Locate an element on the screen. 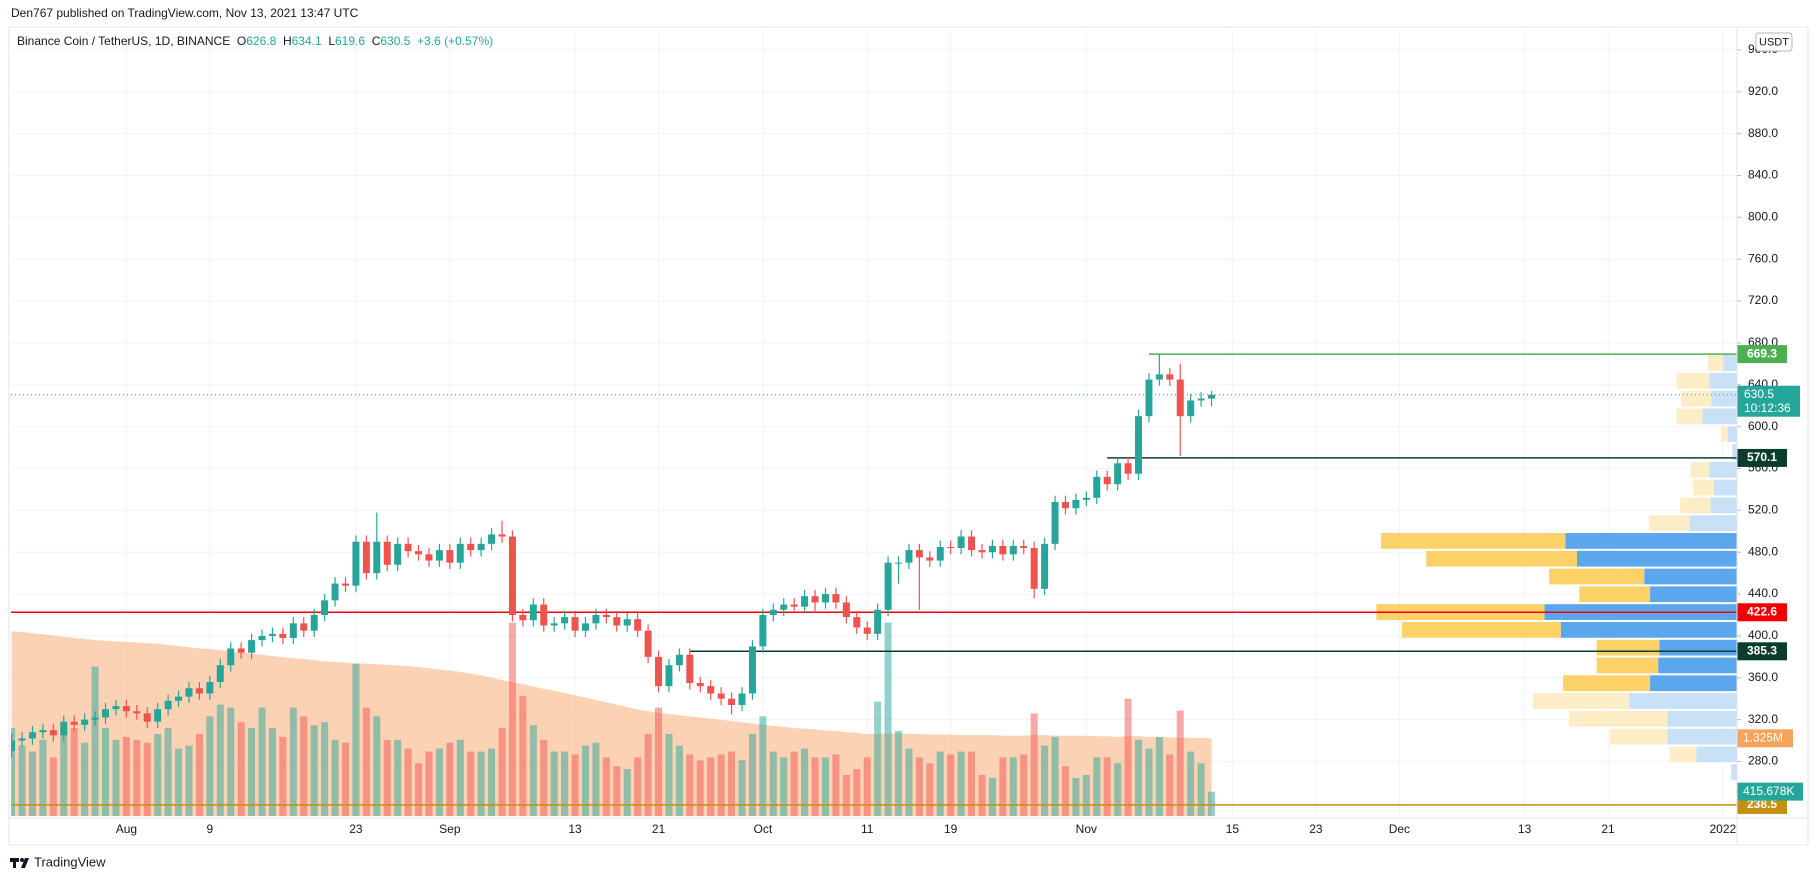 The image size is (1818, 880). currency-label: USDT is located at coordinates (1774, 42).